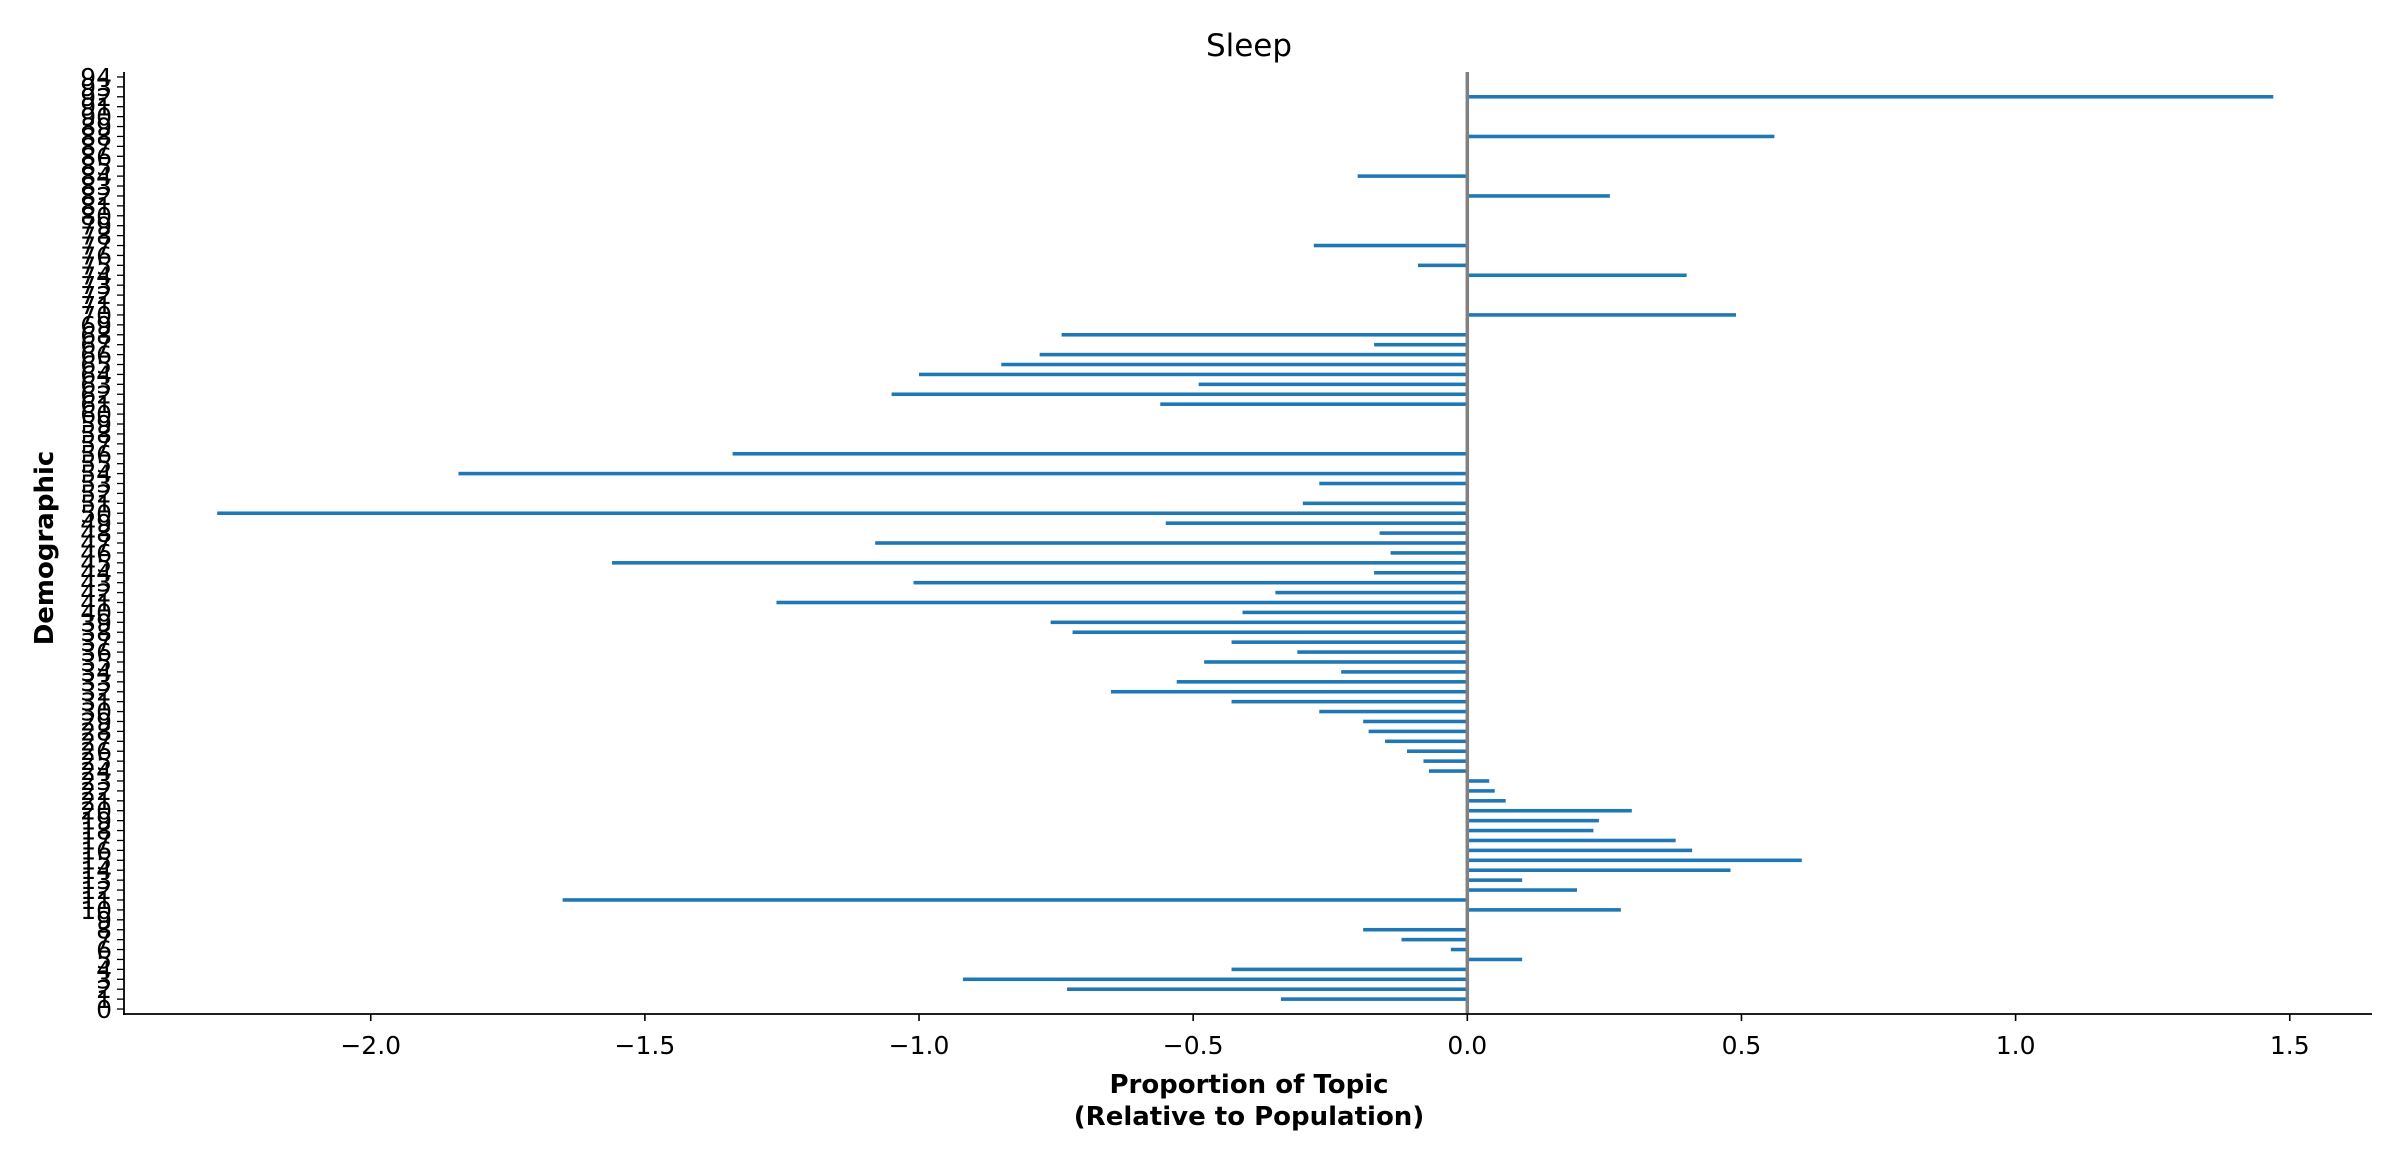 This screenshot has height=1160, width=2400. What do you see at coordinates (96, 275) in the screenshot?
I see `y-tick-label: 74` at bounding box center [96, 275].